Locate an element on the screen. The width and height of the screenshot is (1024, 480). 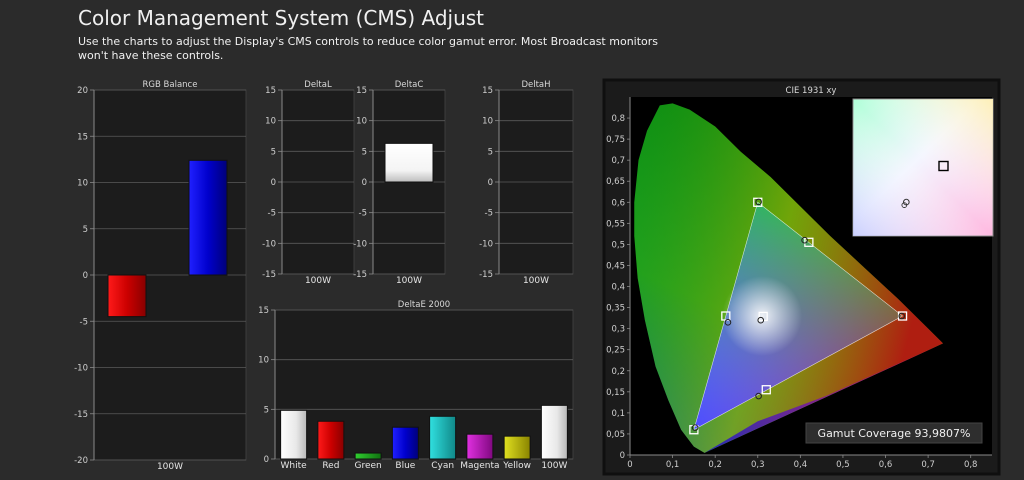
delta_e_2000-ytick-label: 10 is located at coordinates (263, 361).